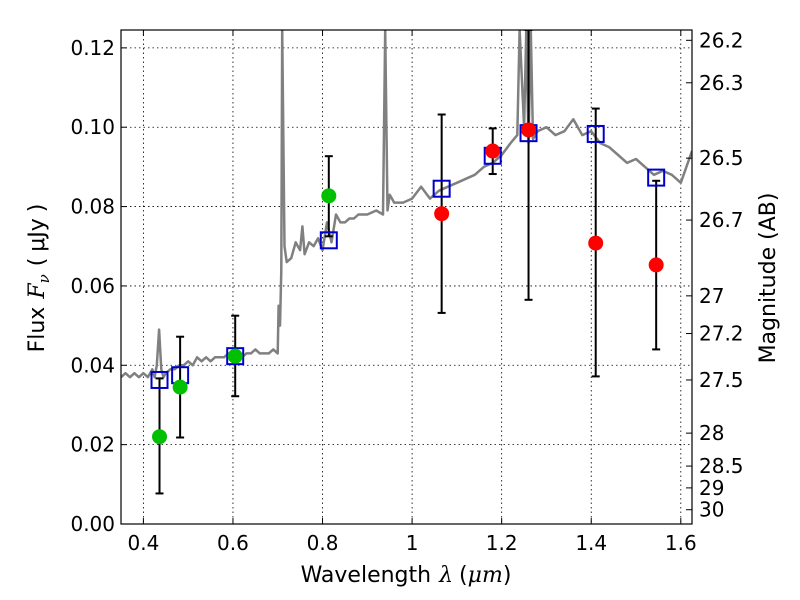  I want to click on y2-tick-label: 30, so click(711, 510).